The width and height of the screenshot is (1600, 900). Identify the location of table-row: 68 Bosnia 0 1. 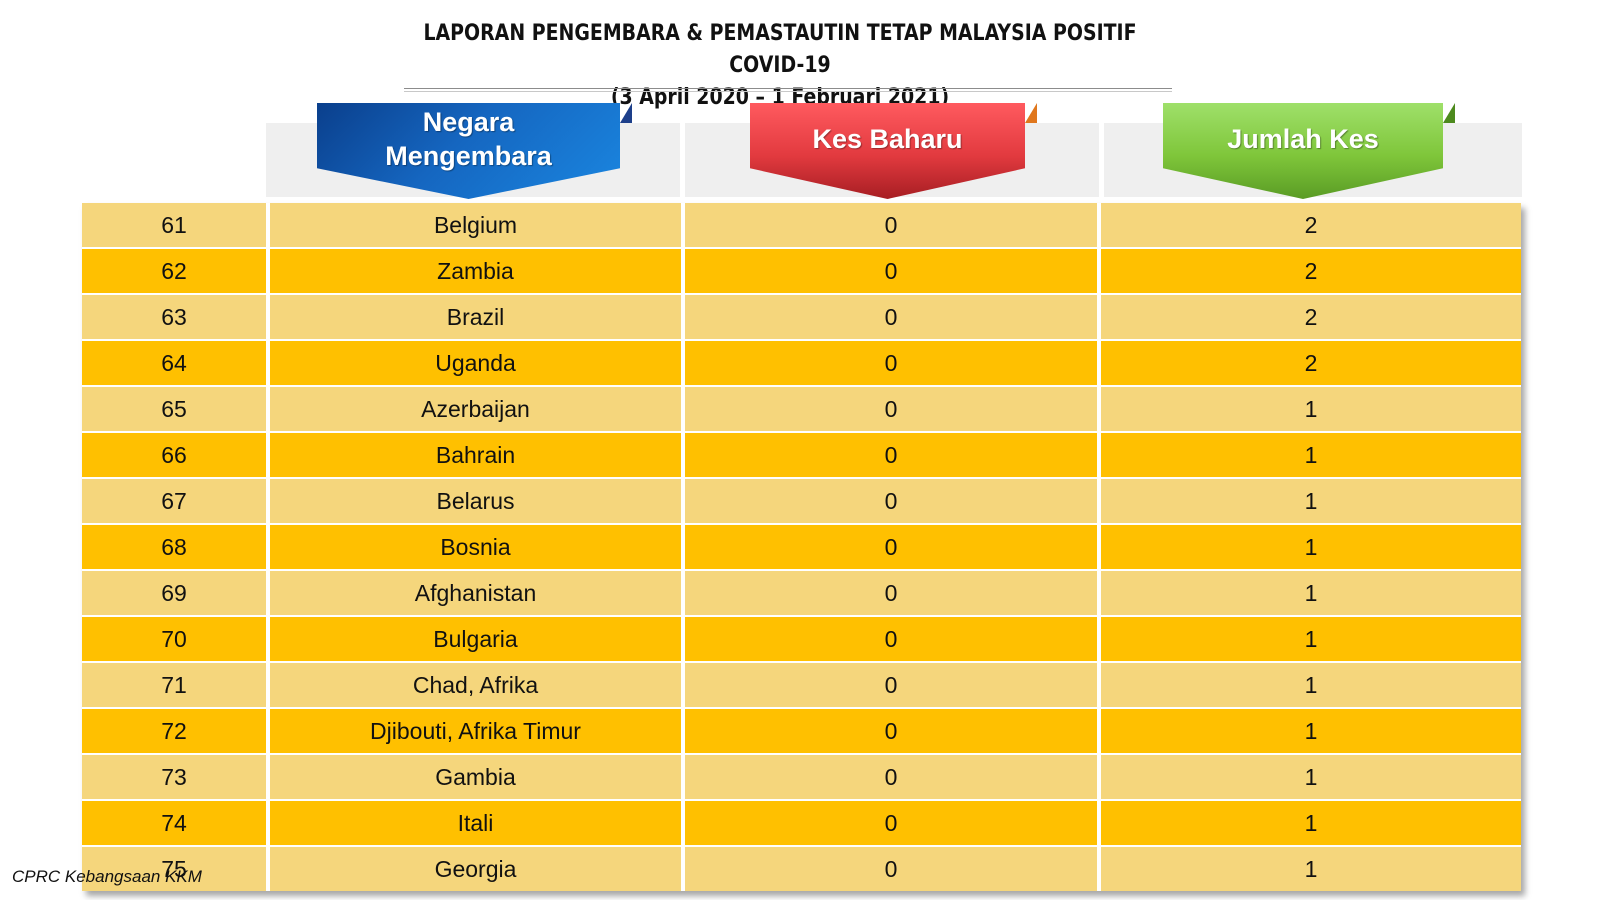
(801, 548).